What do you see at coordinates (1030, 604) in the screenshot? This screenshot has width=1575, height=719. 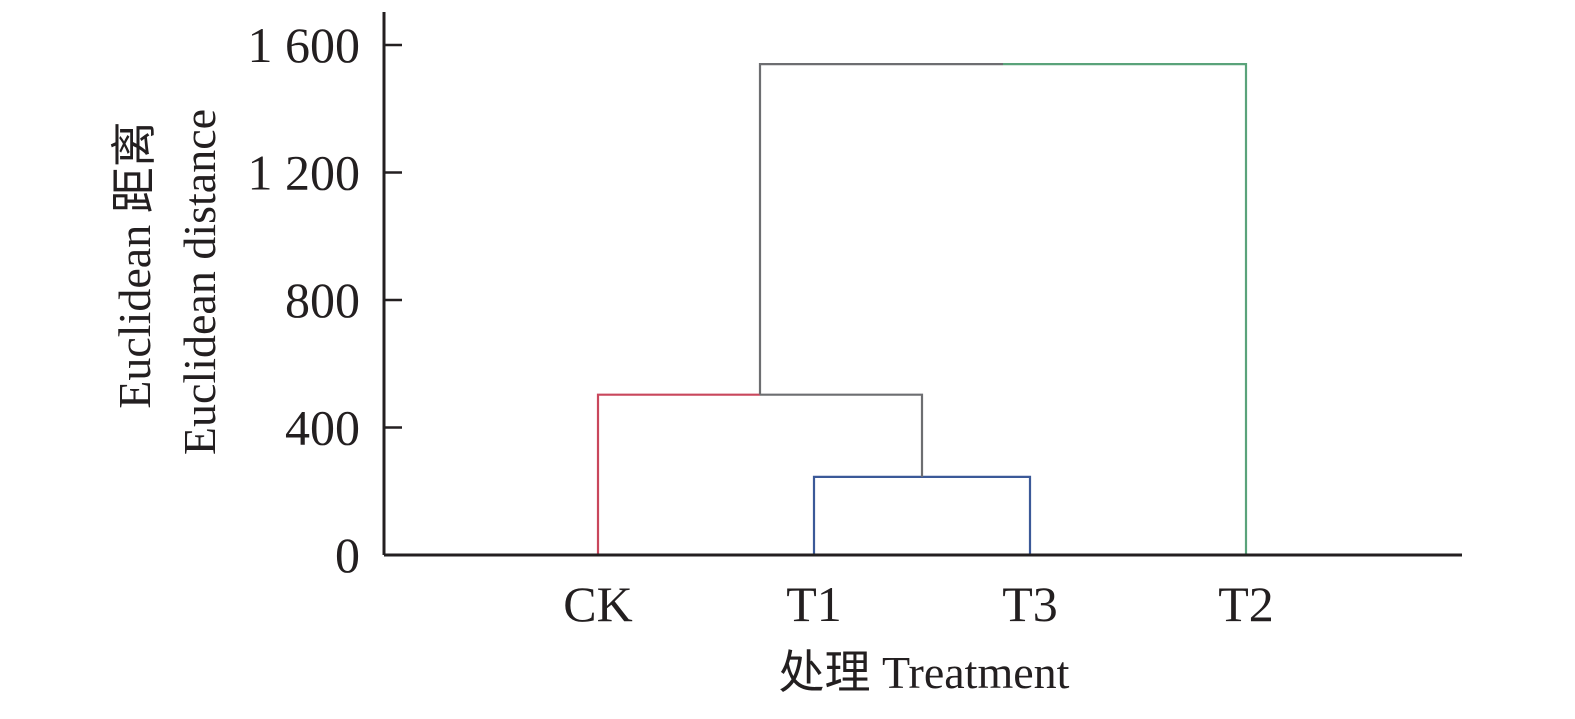 I see `x-leaf-label: T3` at bounding box center [1030, 604].